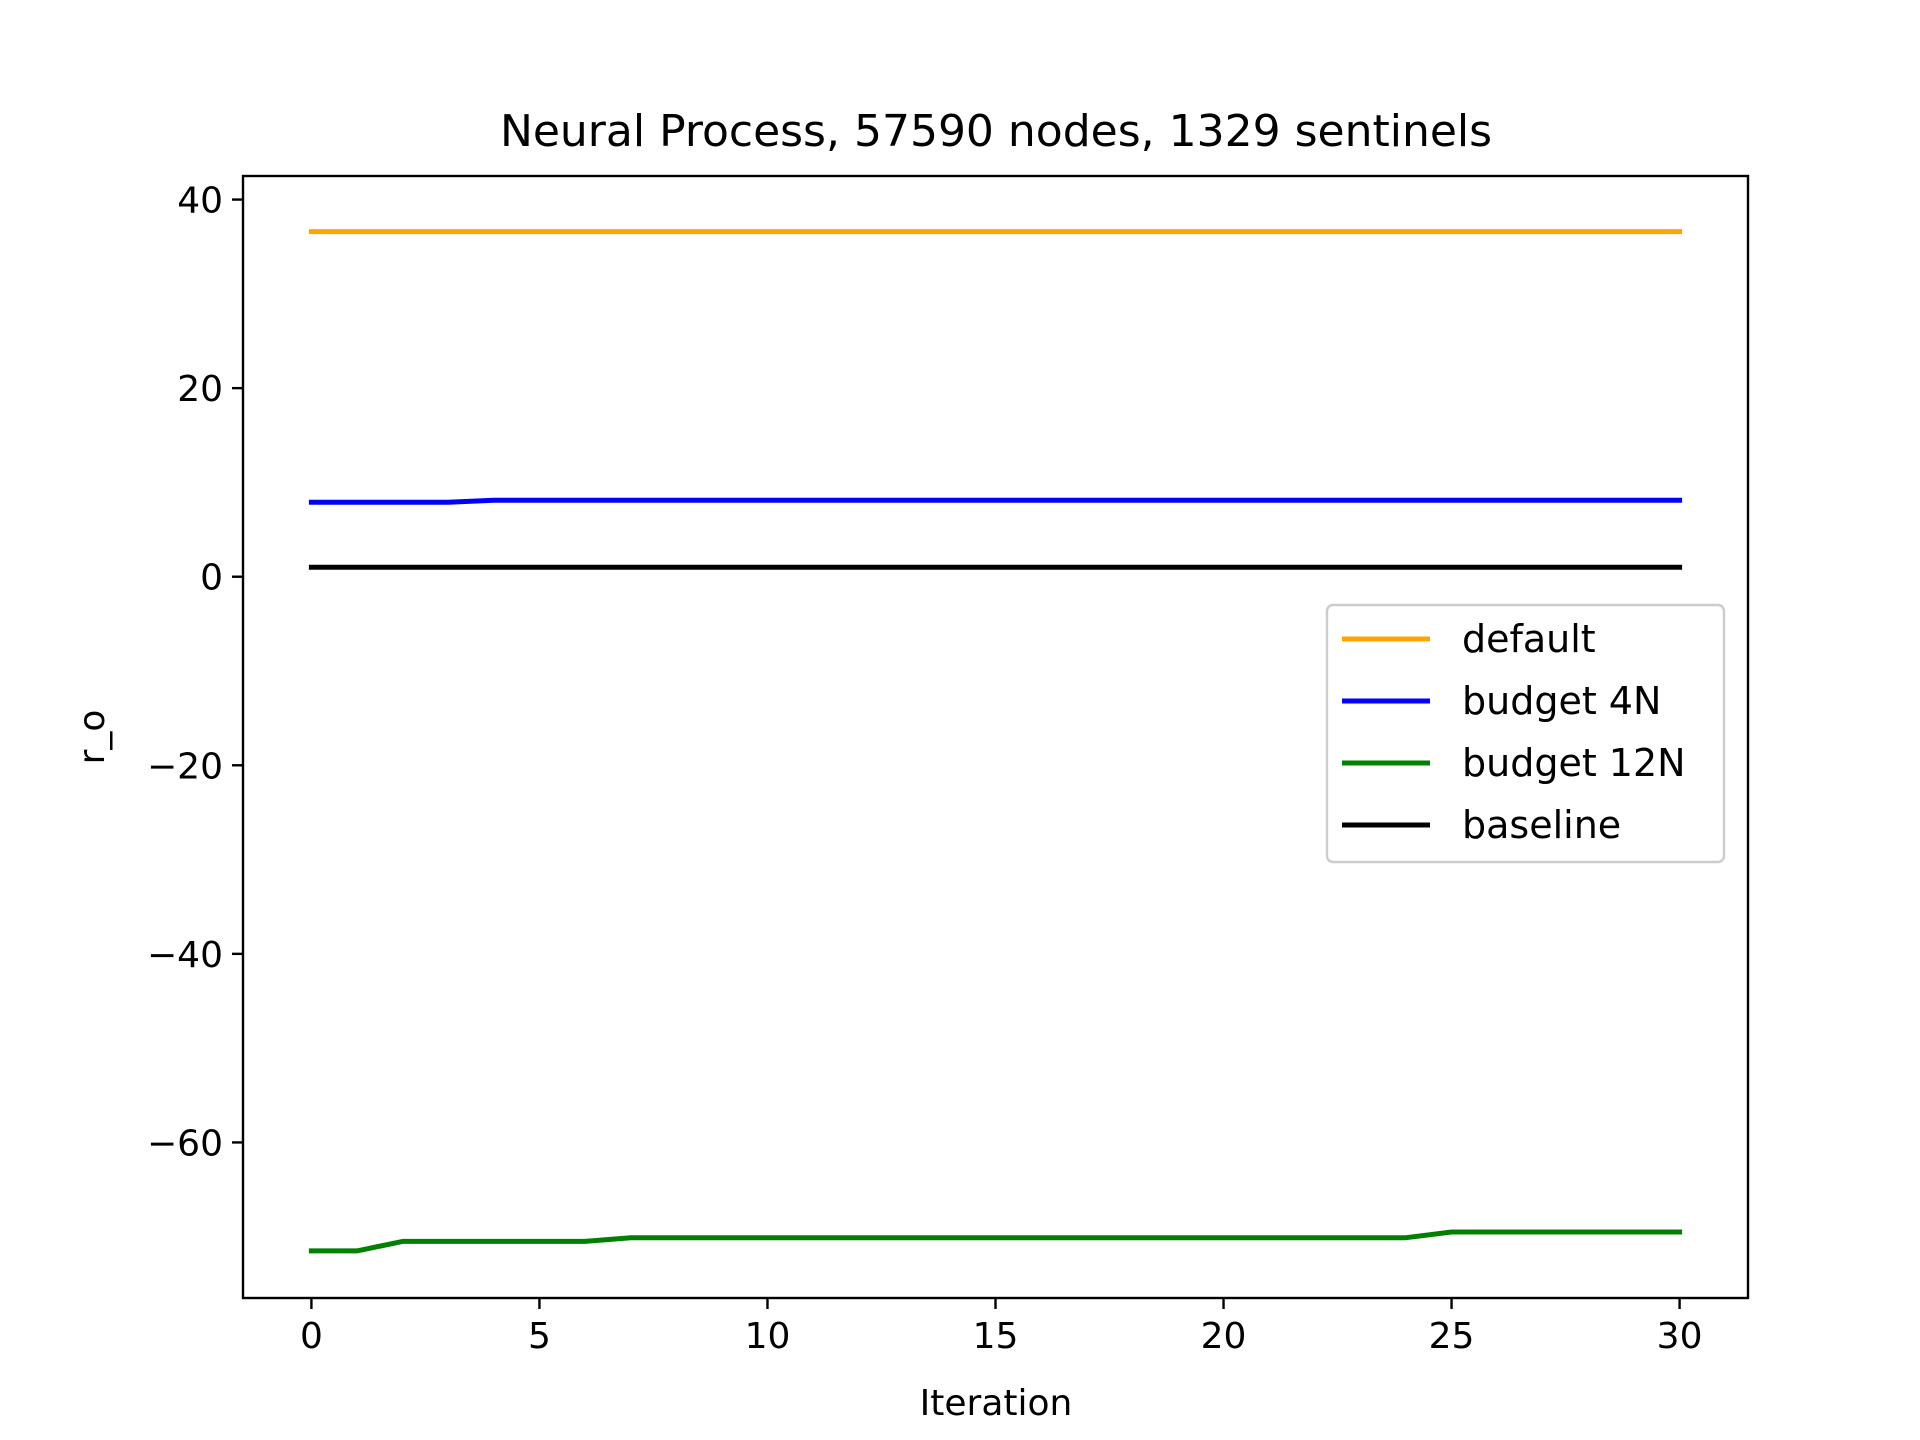 This screenshot has width=1920, height=1440. What do you see at coordinates (996, 1403) in the screenshot?
I see `x-axis-label: Iteration` at bounding box center [996, 1403].